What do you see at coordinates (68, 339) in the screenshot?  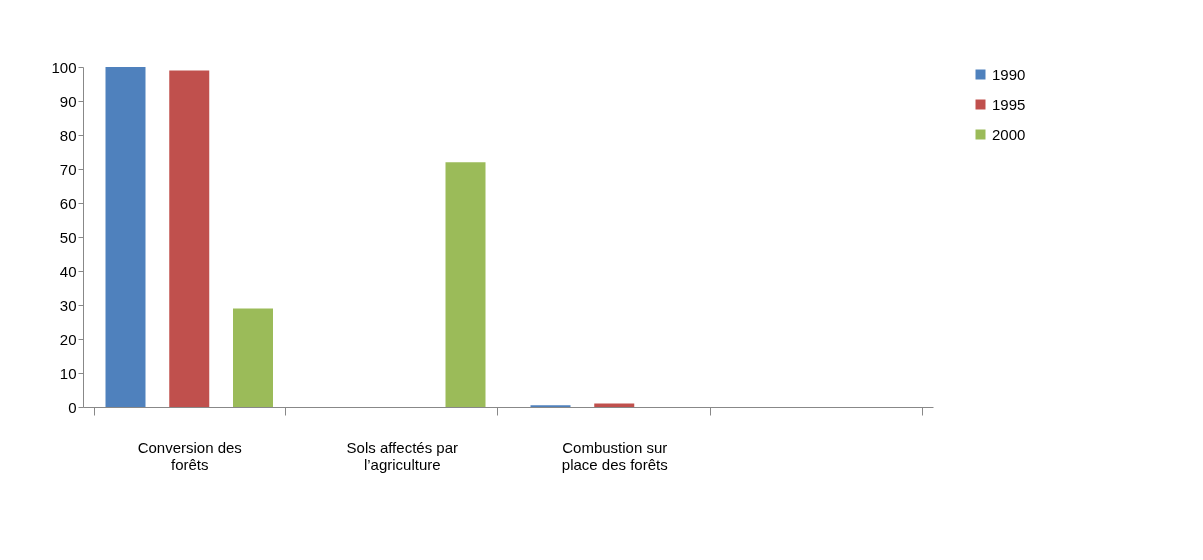 I see `y-tick-label: 20` at bounding box center [68, 339].